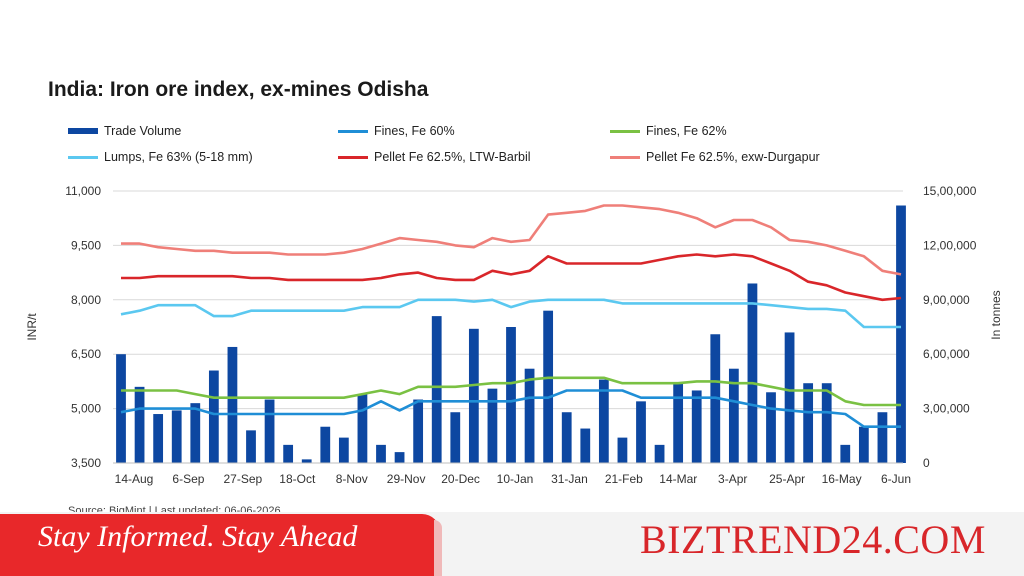 This screenshot has width=1024, height=576. I want to click on legend-swatch-pellet-barbil, so click(353, 157).